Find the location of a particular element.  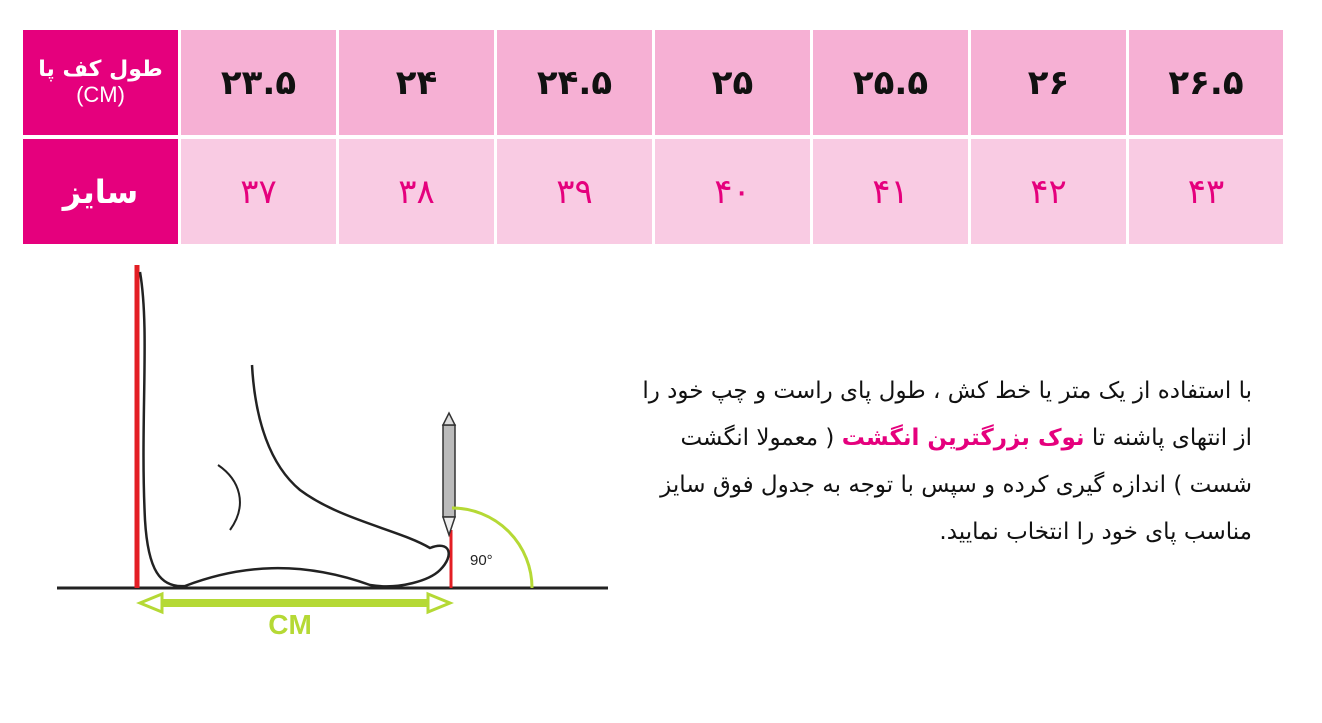

foot-length-cell: ۲۴.۵ is located at coordinates (574, 82).